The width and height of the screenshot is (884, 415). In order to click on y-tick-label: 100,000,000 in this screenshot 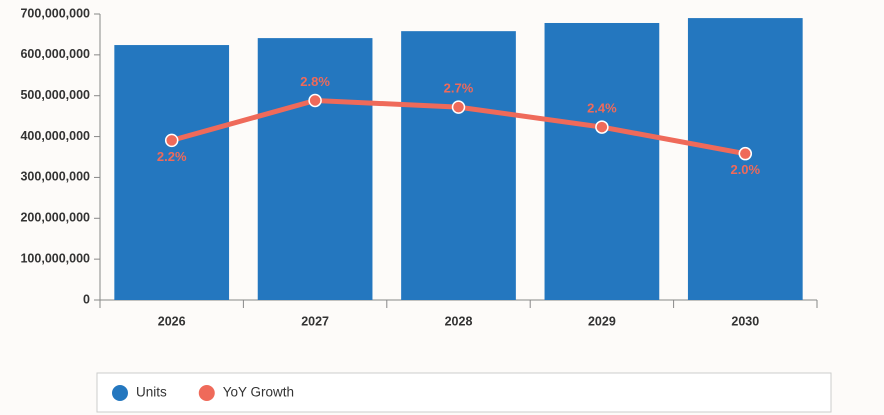, I will do `click(55, 258)`.